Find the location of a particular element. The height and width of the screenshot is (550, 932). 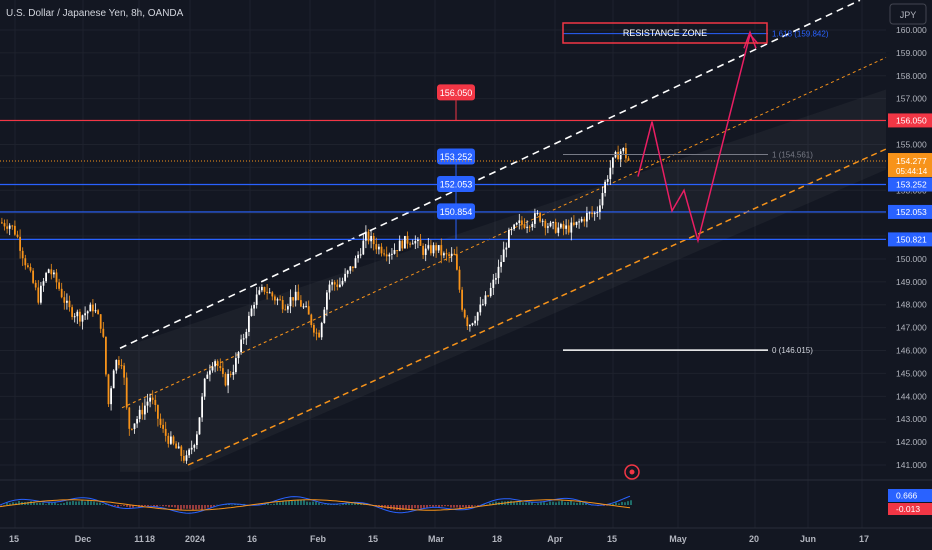

currency-button is located at coordinates (908, 14).